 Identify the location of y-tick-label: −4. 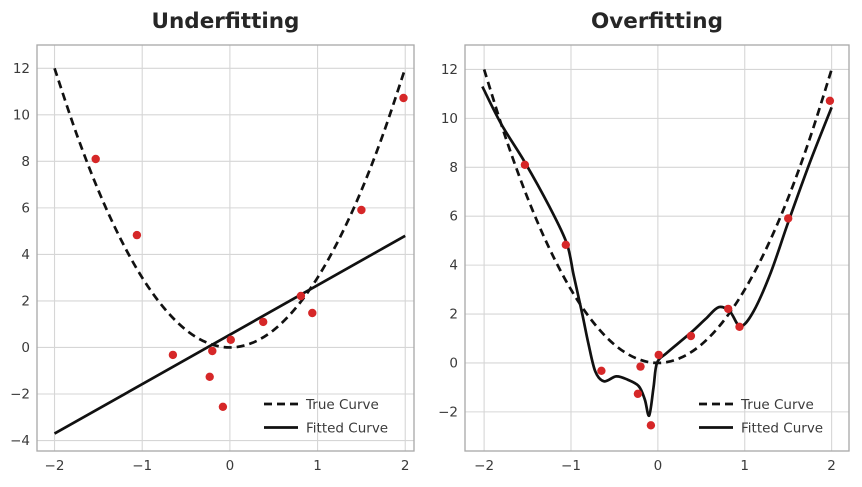
(20, 441).